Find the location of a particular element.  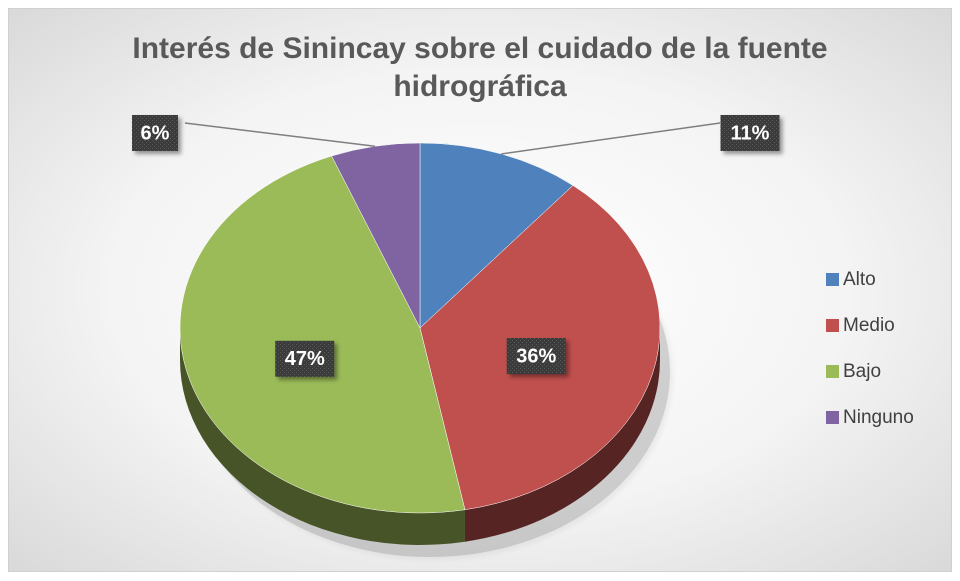

data-label: 11% is located at coordinates (750, 133).